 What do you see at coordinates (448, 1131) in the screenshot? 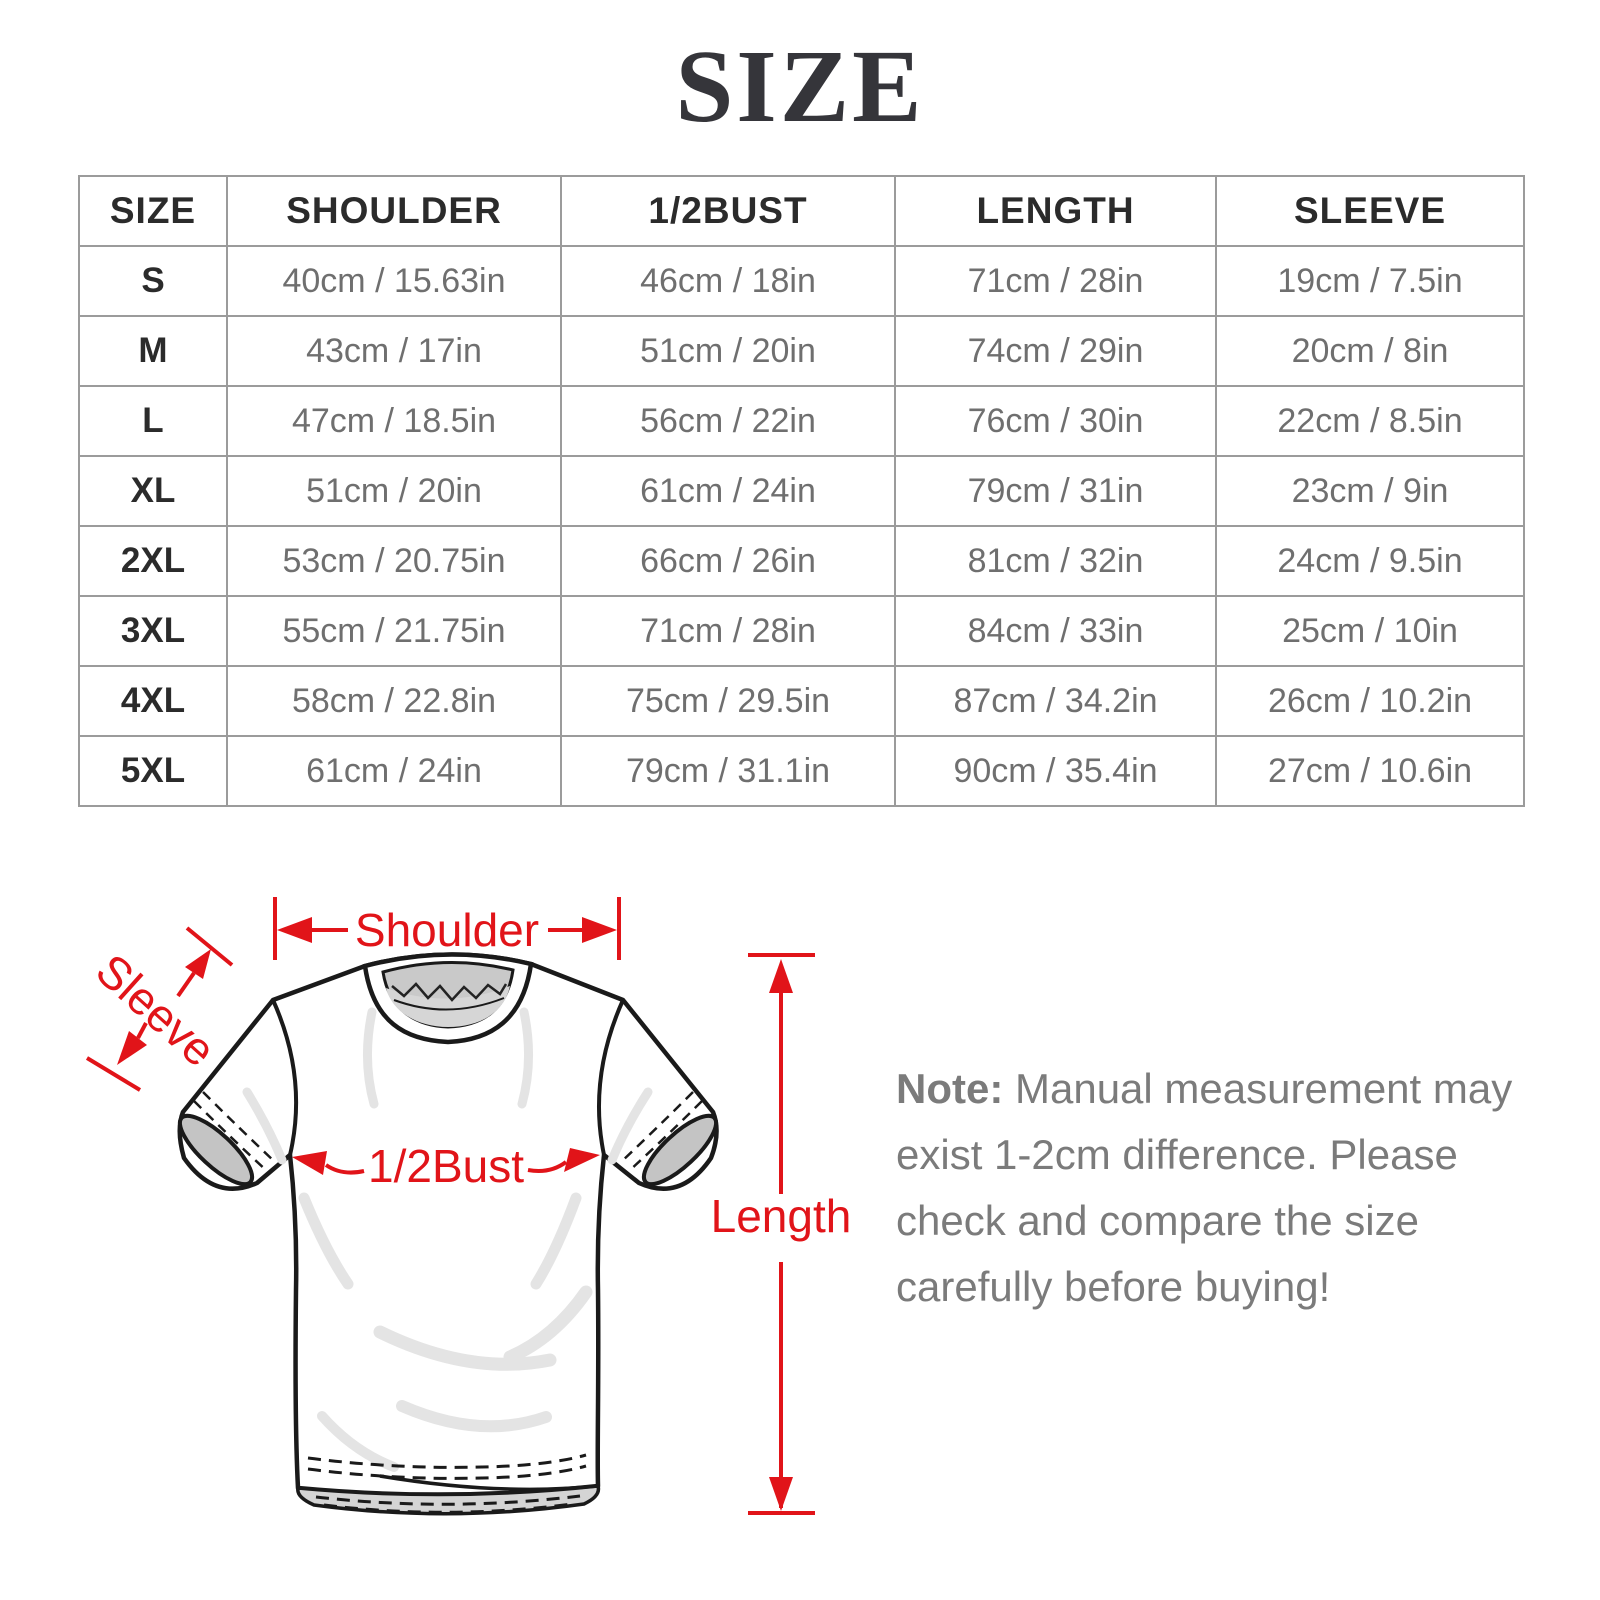
I see `cuff-stitching` at bounding box center [448, 1131].